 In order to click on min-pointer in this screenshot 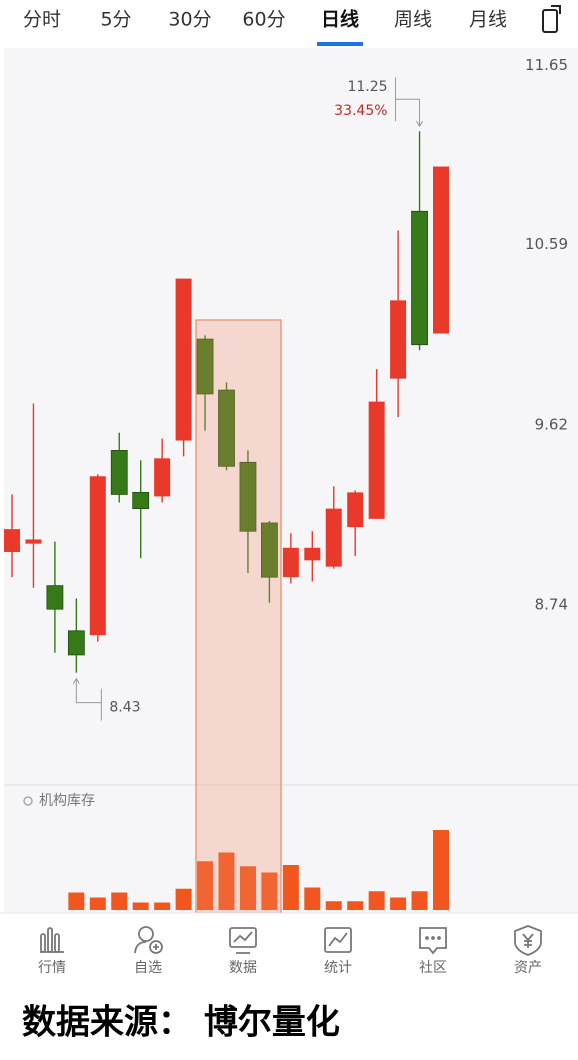, I will do `click(87, 699)`.